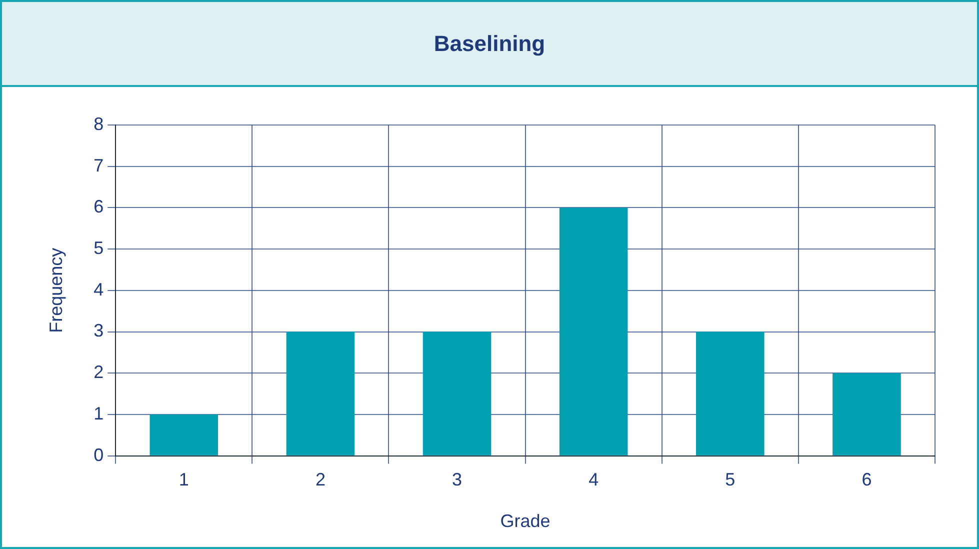 The width and height of the screenshot is (979, 549). What do you see at coordinates (490, 43) in the screenshot?
I see `chart-title: Baselining` at bounding box center [490, 43].